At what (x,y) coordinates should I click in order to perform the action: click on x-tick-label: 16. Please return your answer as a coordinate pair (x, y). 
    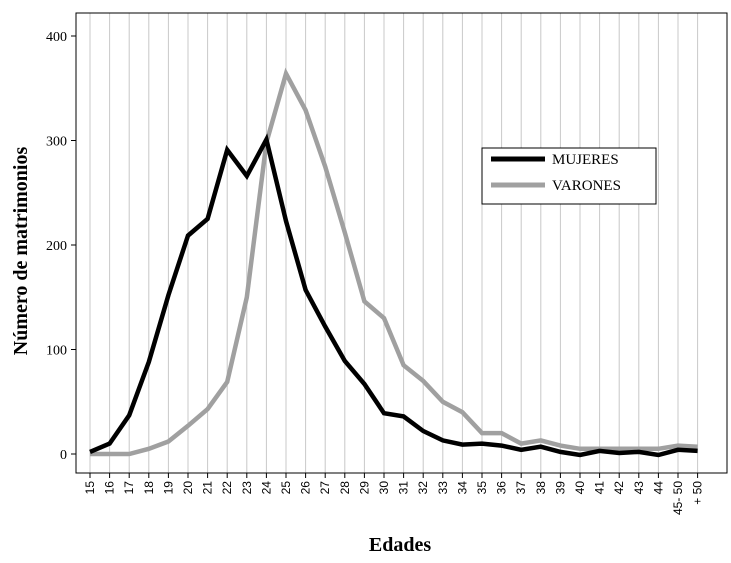
    Looking at the image, I should click on (110, 488).